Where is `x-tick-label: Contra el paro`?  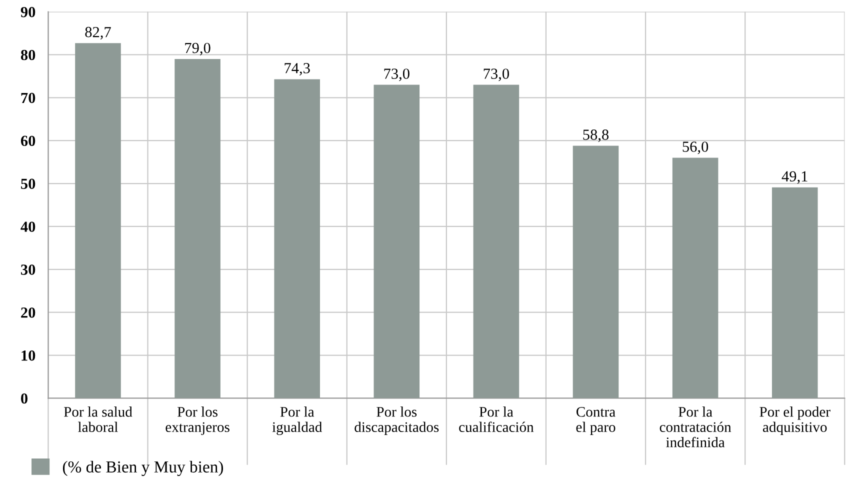 x-tick-label: Contra el paro is located at coordinates (596, 421).